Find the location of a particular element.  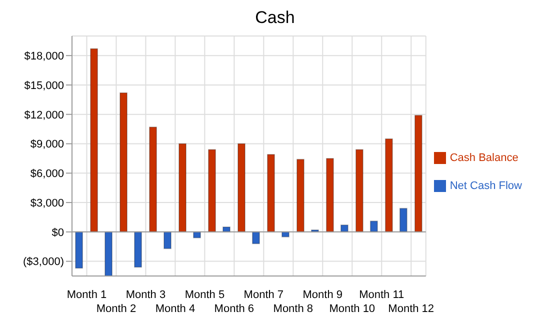

x-tick-label: Month 1 is located at coordinates (86, 295).